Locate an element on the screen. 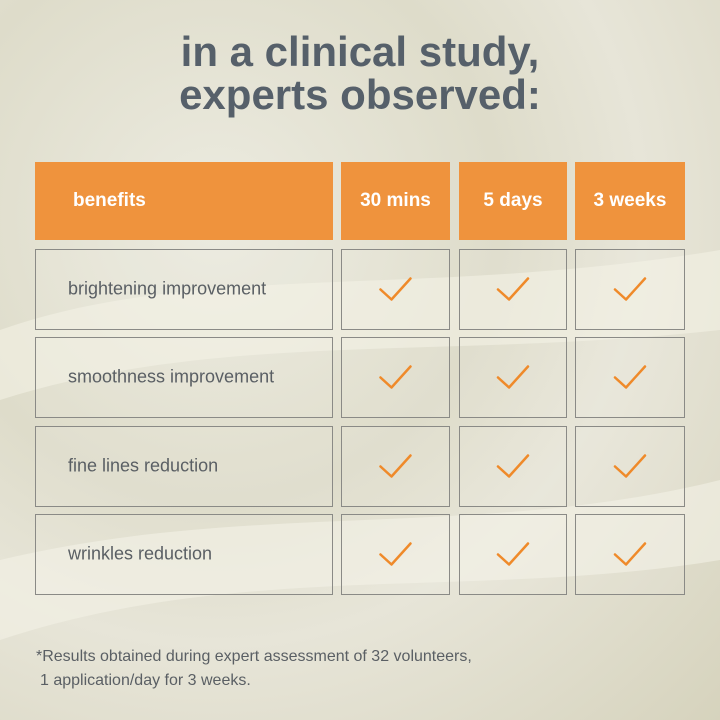 This screenshot has width=720, height=720. title-line: experts observed: is located at coordinates (360, 94).